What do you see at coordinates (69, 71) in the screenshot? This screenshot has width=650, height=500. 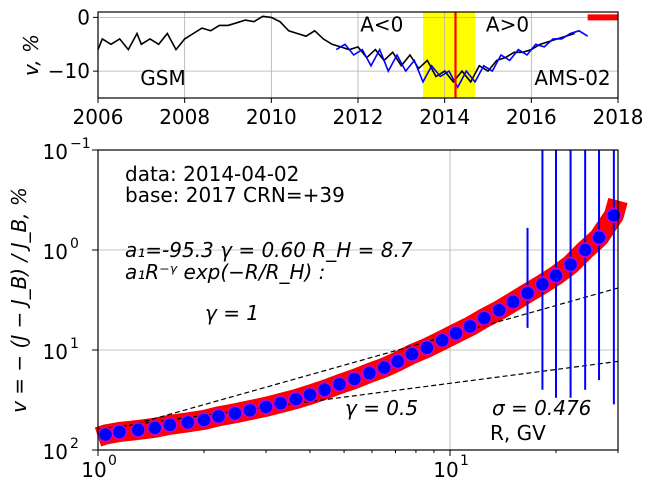 I see `tick-label-y: −10` at bounding box center [69, 71].